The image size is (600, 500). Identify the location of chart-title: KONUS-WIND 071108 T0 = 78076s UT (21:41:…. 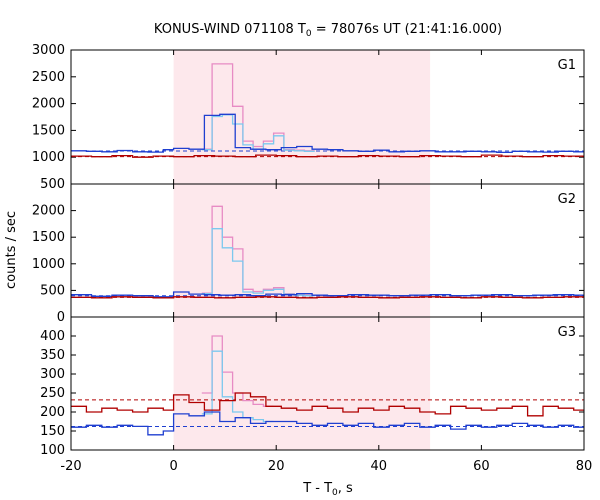
(328, 30).